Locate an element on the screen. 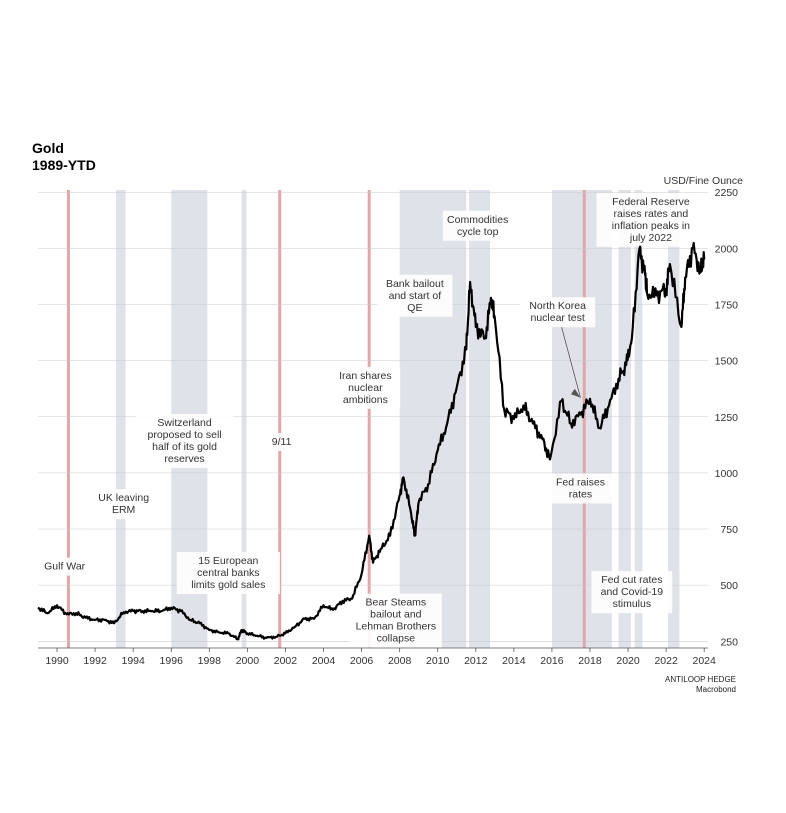 The height and width of the screenshot is (813, 786). annotation-0: Gulf War is located at coordinates (65, 566).